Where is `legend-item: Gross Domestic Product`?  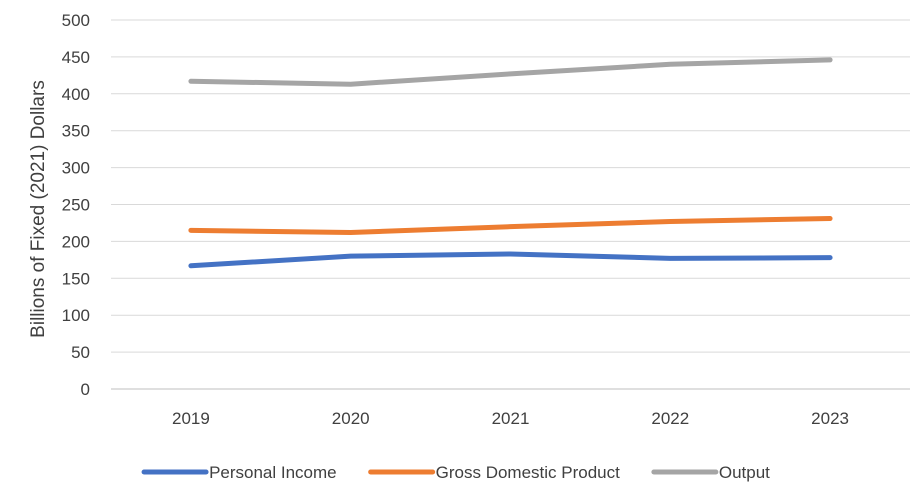 legend-item: Gross Domestic Product is located at coordinates (494, 472).